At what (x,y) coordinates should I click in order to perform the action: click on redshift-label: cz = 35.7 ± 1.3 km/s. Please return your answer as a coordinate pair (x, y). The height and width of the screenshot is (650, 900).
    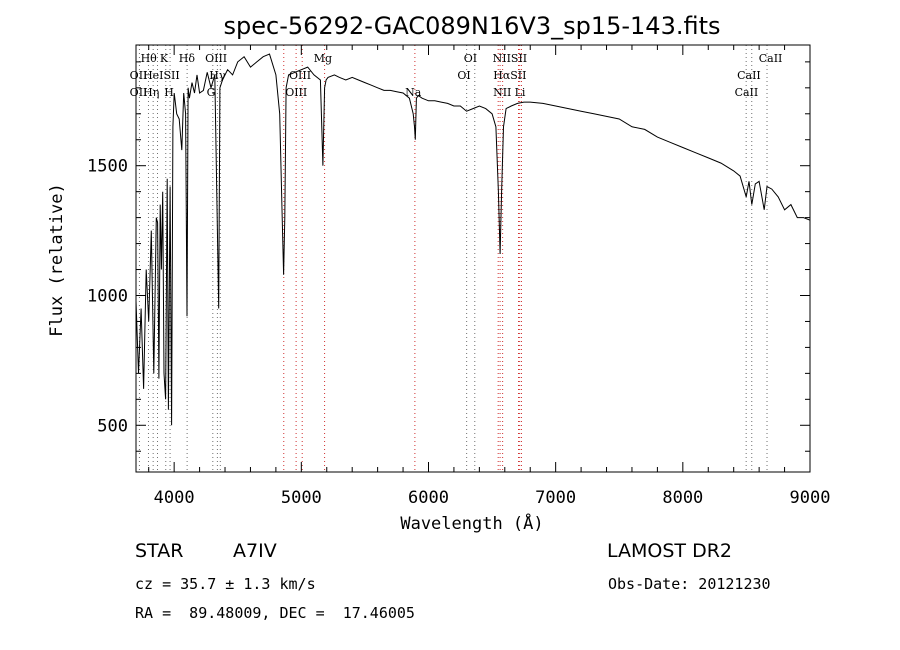
    Looking at the image, I should click on (225, 584).